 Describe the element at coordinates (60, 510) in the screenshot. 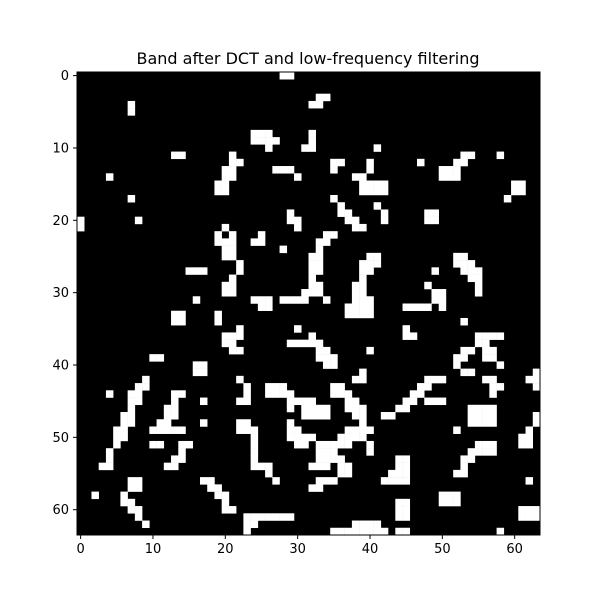

I see `y-tick-label: 60` at that location.